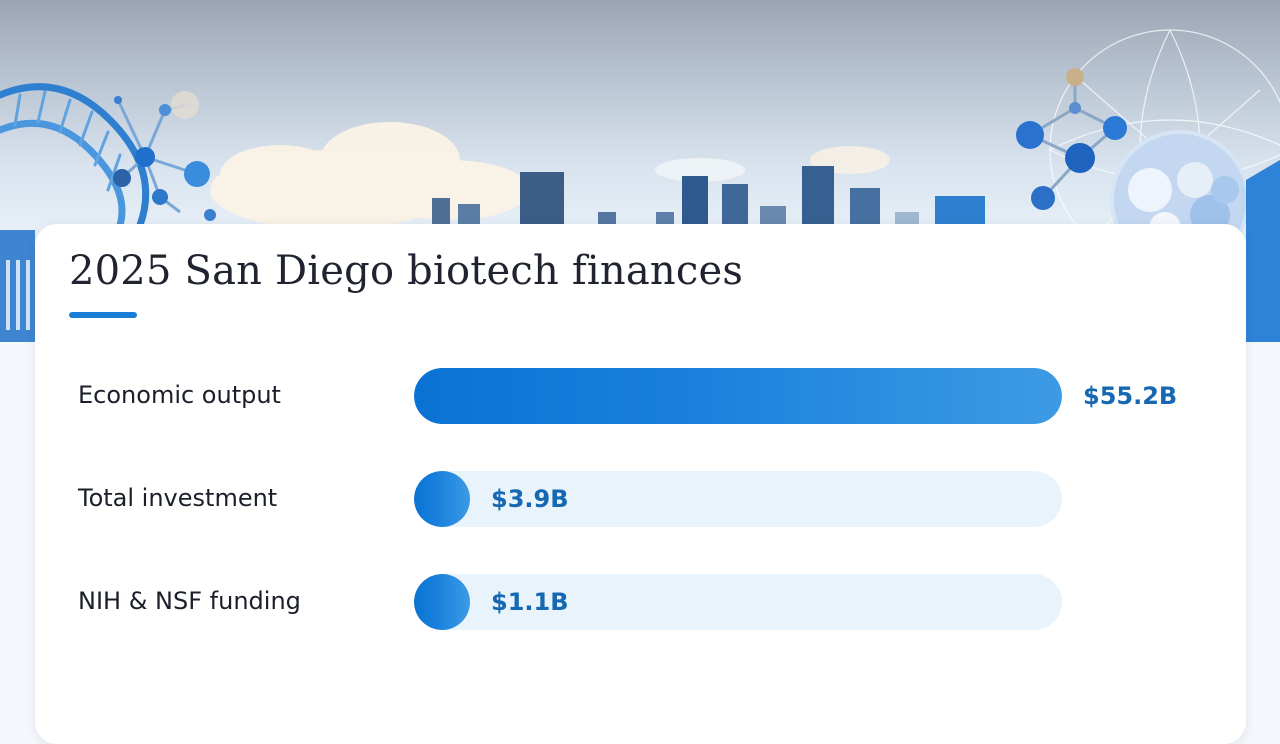 The width and height of the screenshot is (1280, 744). Describe the element at coordinates (189, 601) in the screenshot. I see `category-label-nih-nsf-funding: NIH & NSF funding` at that location.